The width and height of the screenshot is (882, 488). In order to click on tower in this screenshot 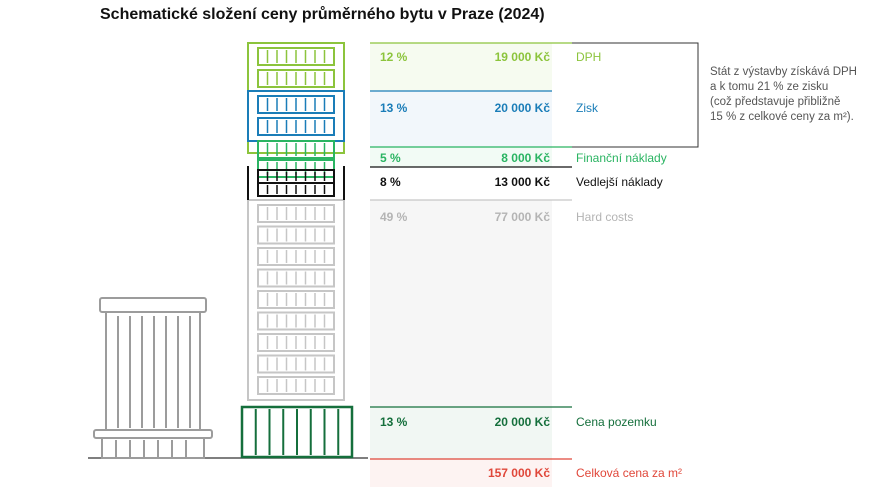, I will do `click(297, 250)`.